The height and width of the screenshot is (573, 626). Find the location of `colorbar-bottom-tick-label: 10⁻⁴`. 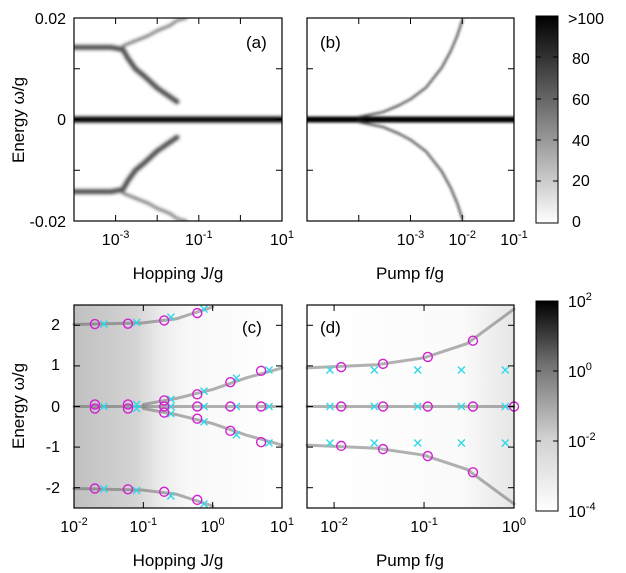

colorbar-bottom-tick-label: 10⁻⁴ is located at coordinates (582, 511).